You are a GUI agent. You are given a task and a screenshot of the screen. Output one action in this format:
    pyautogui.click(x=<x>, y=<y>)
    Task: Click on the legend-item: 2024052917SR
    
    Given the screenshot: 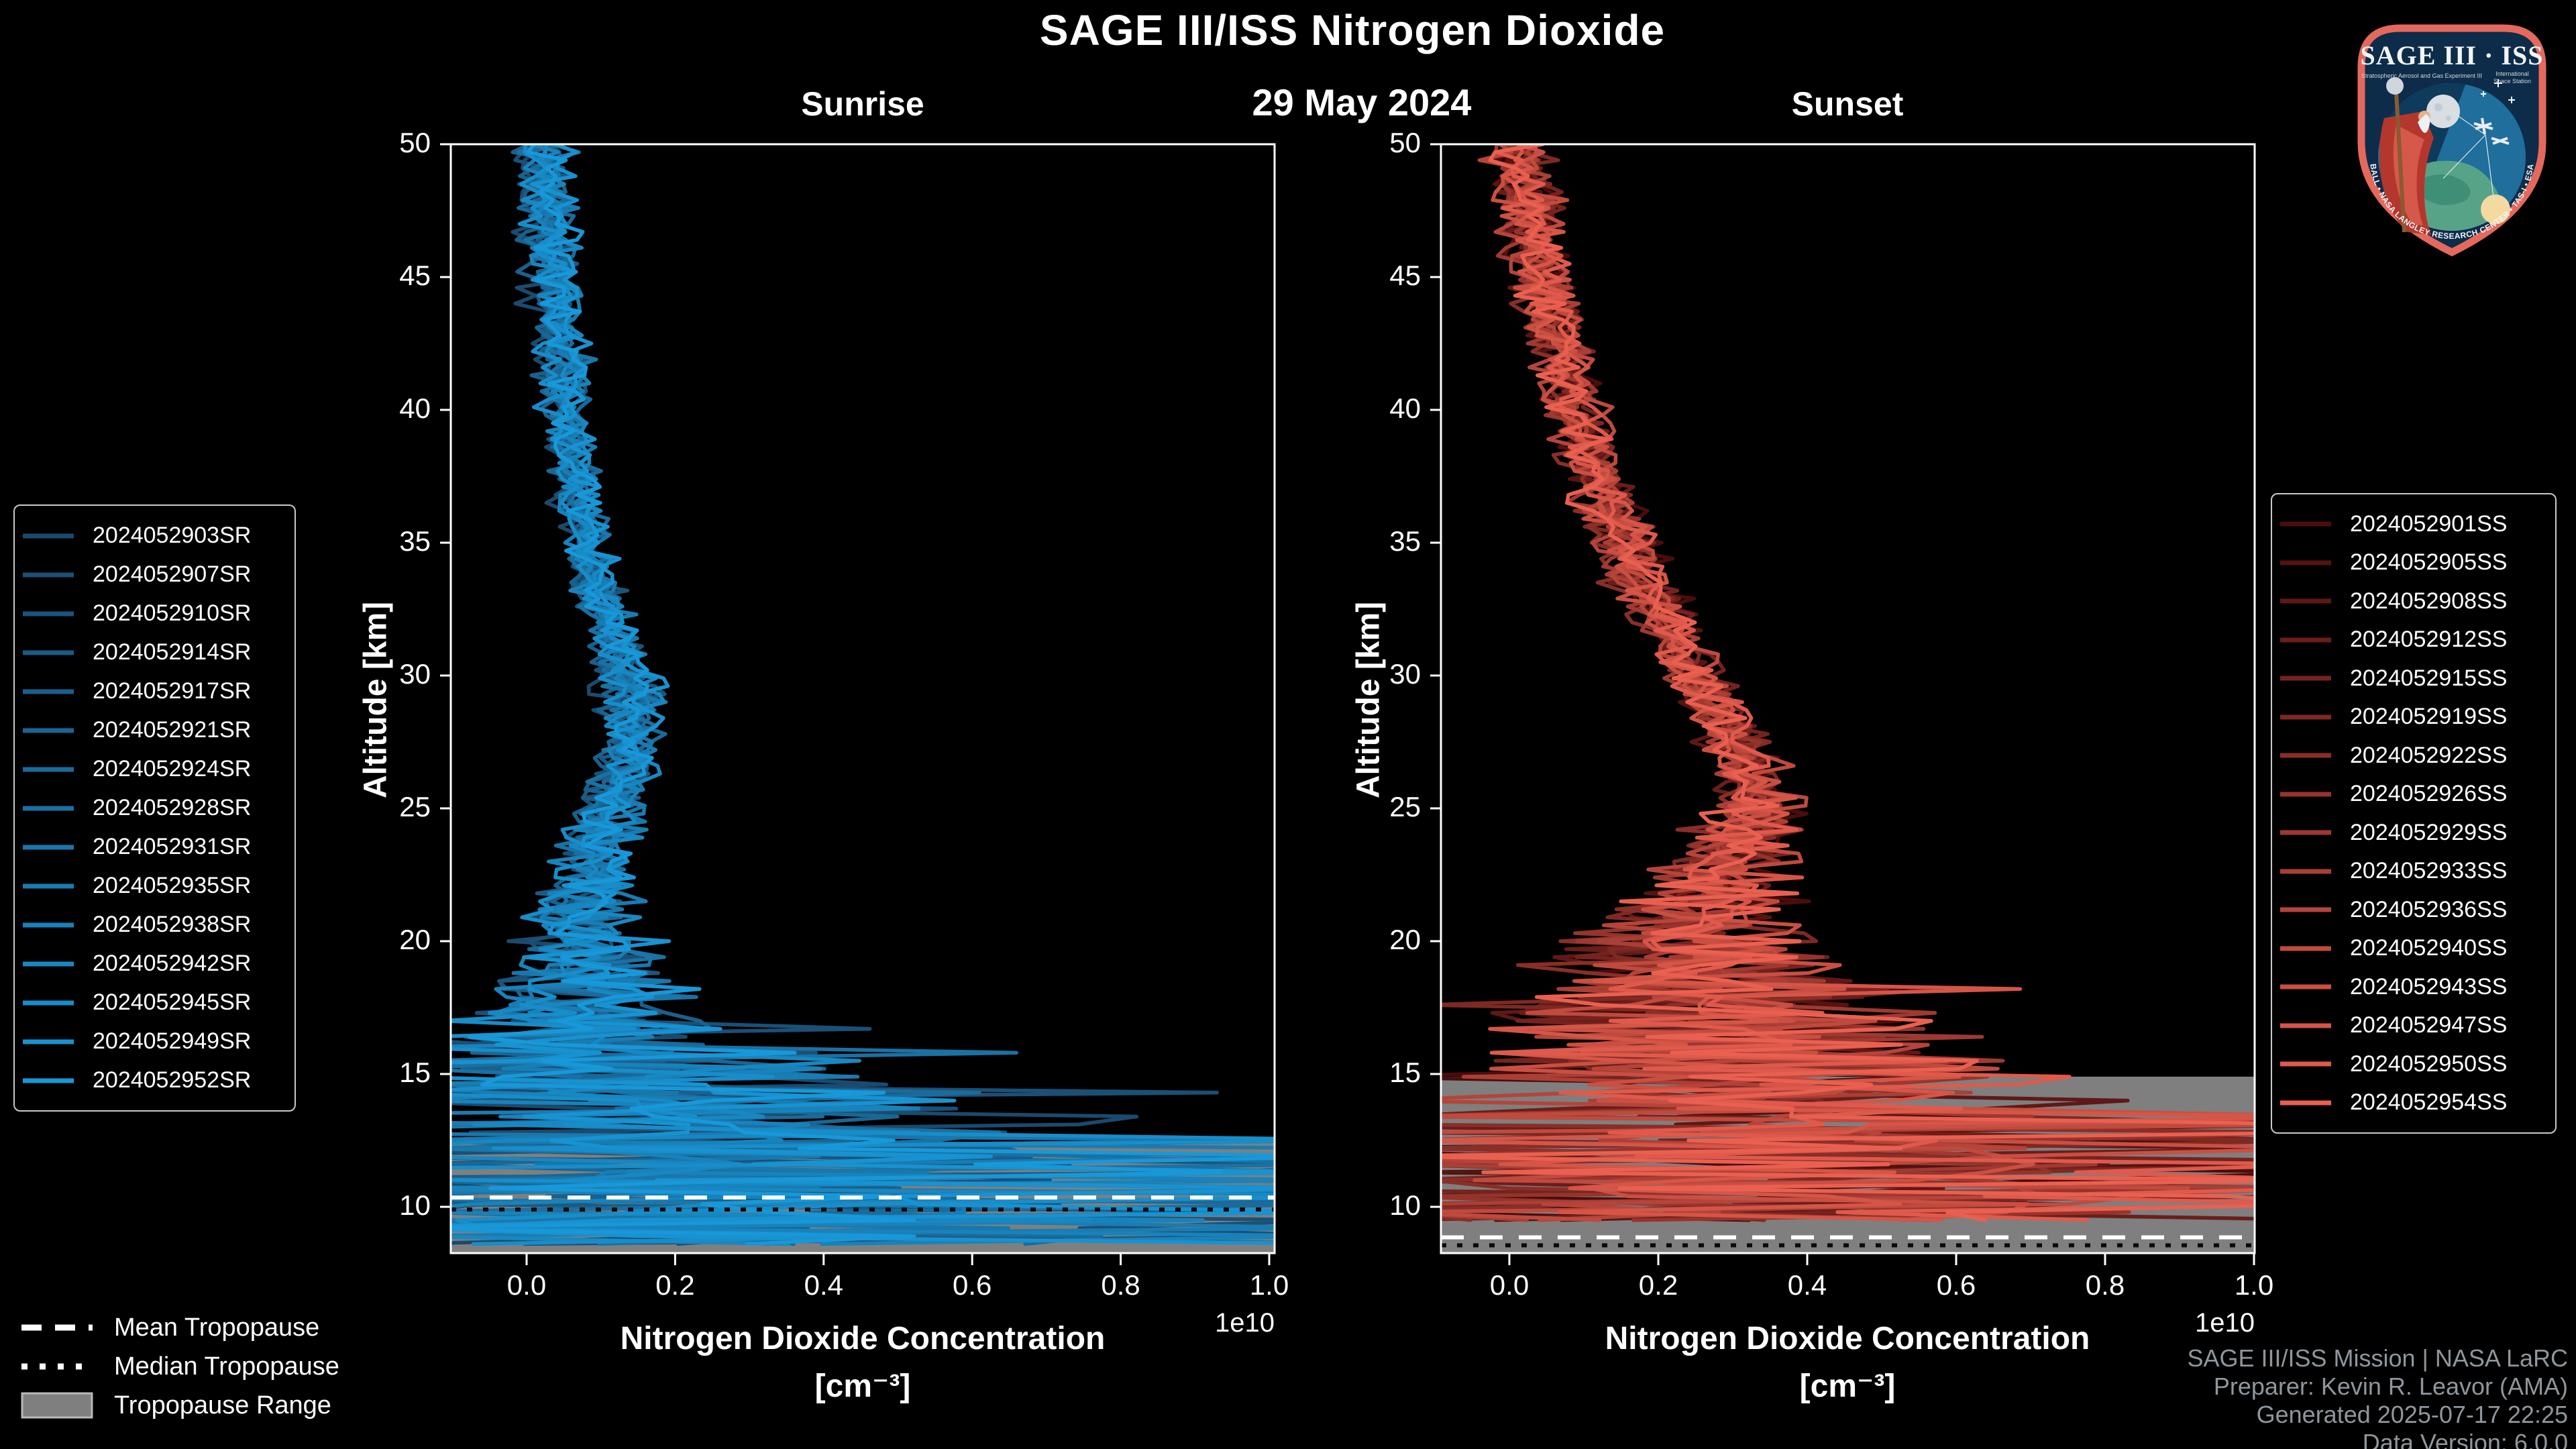 What is the action you would take?
    pyautogui.click(x=154, y=691)
    